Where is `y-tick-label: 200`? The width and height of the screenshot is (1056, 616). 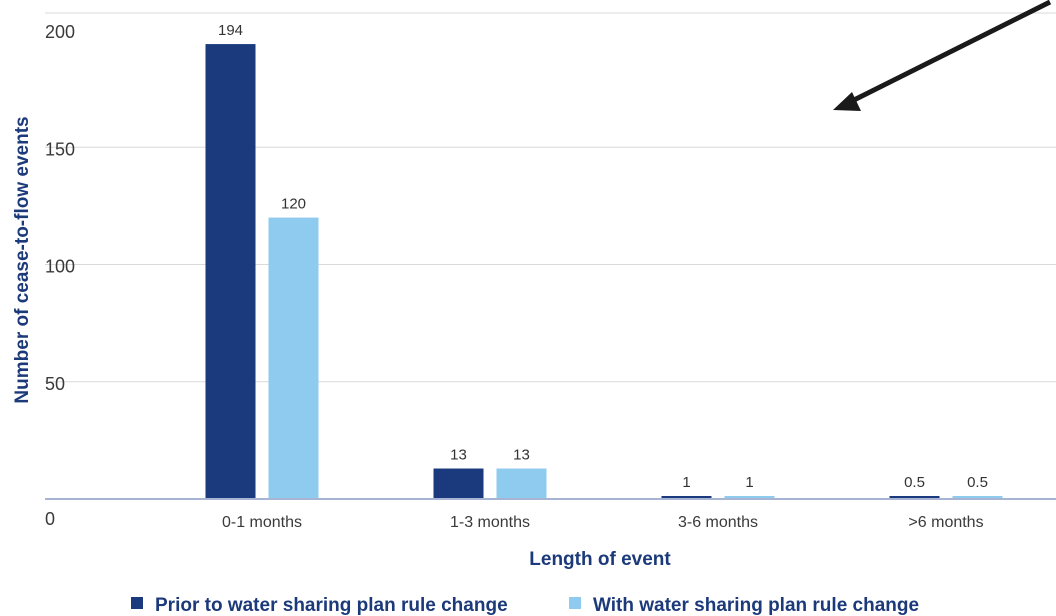
y-tick-label: 200 is located at coordinates (60, 32).